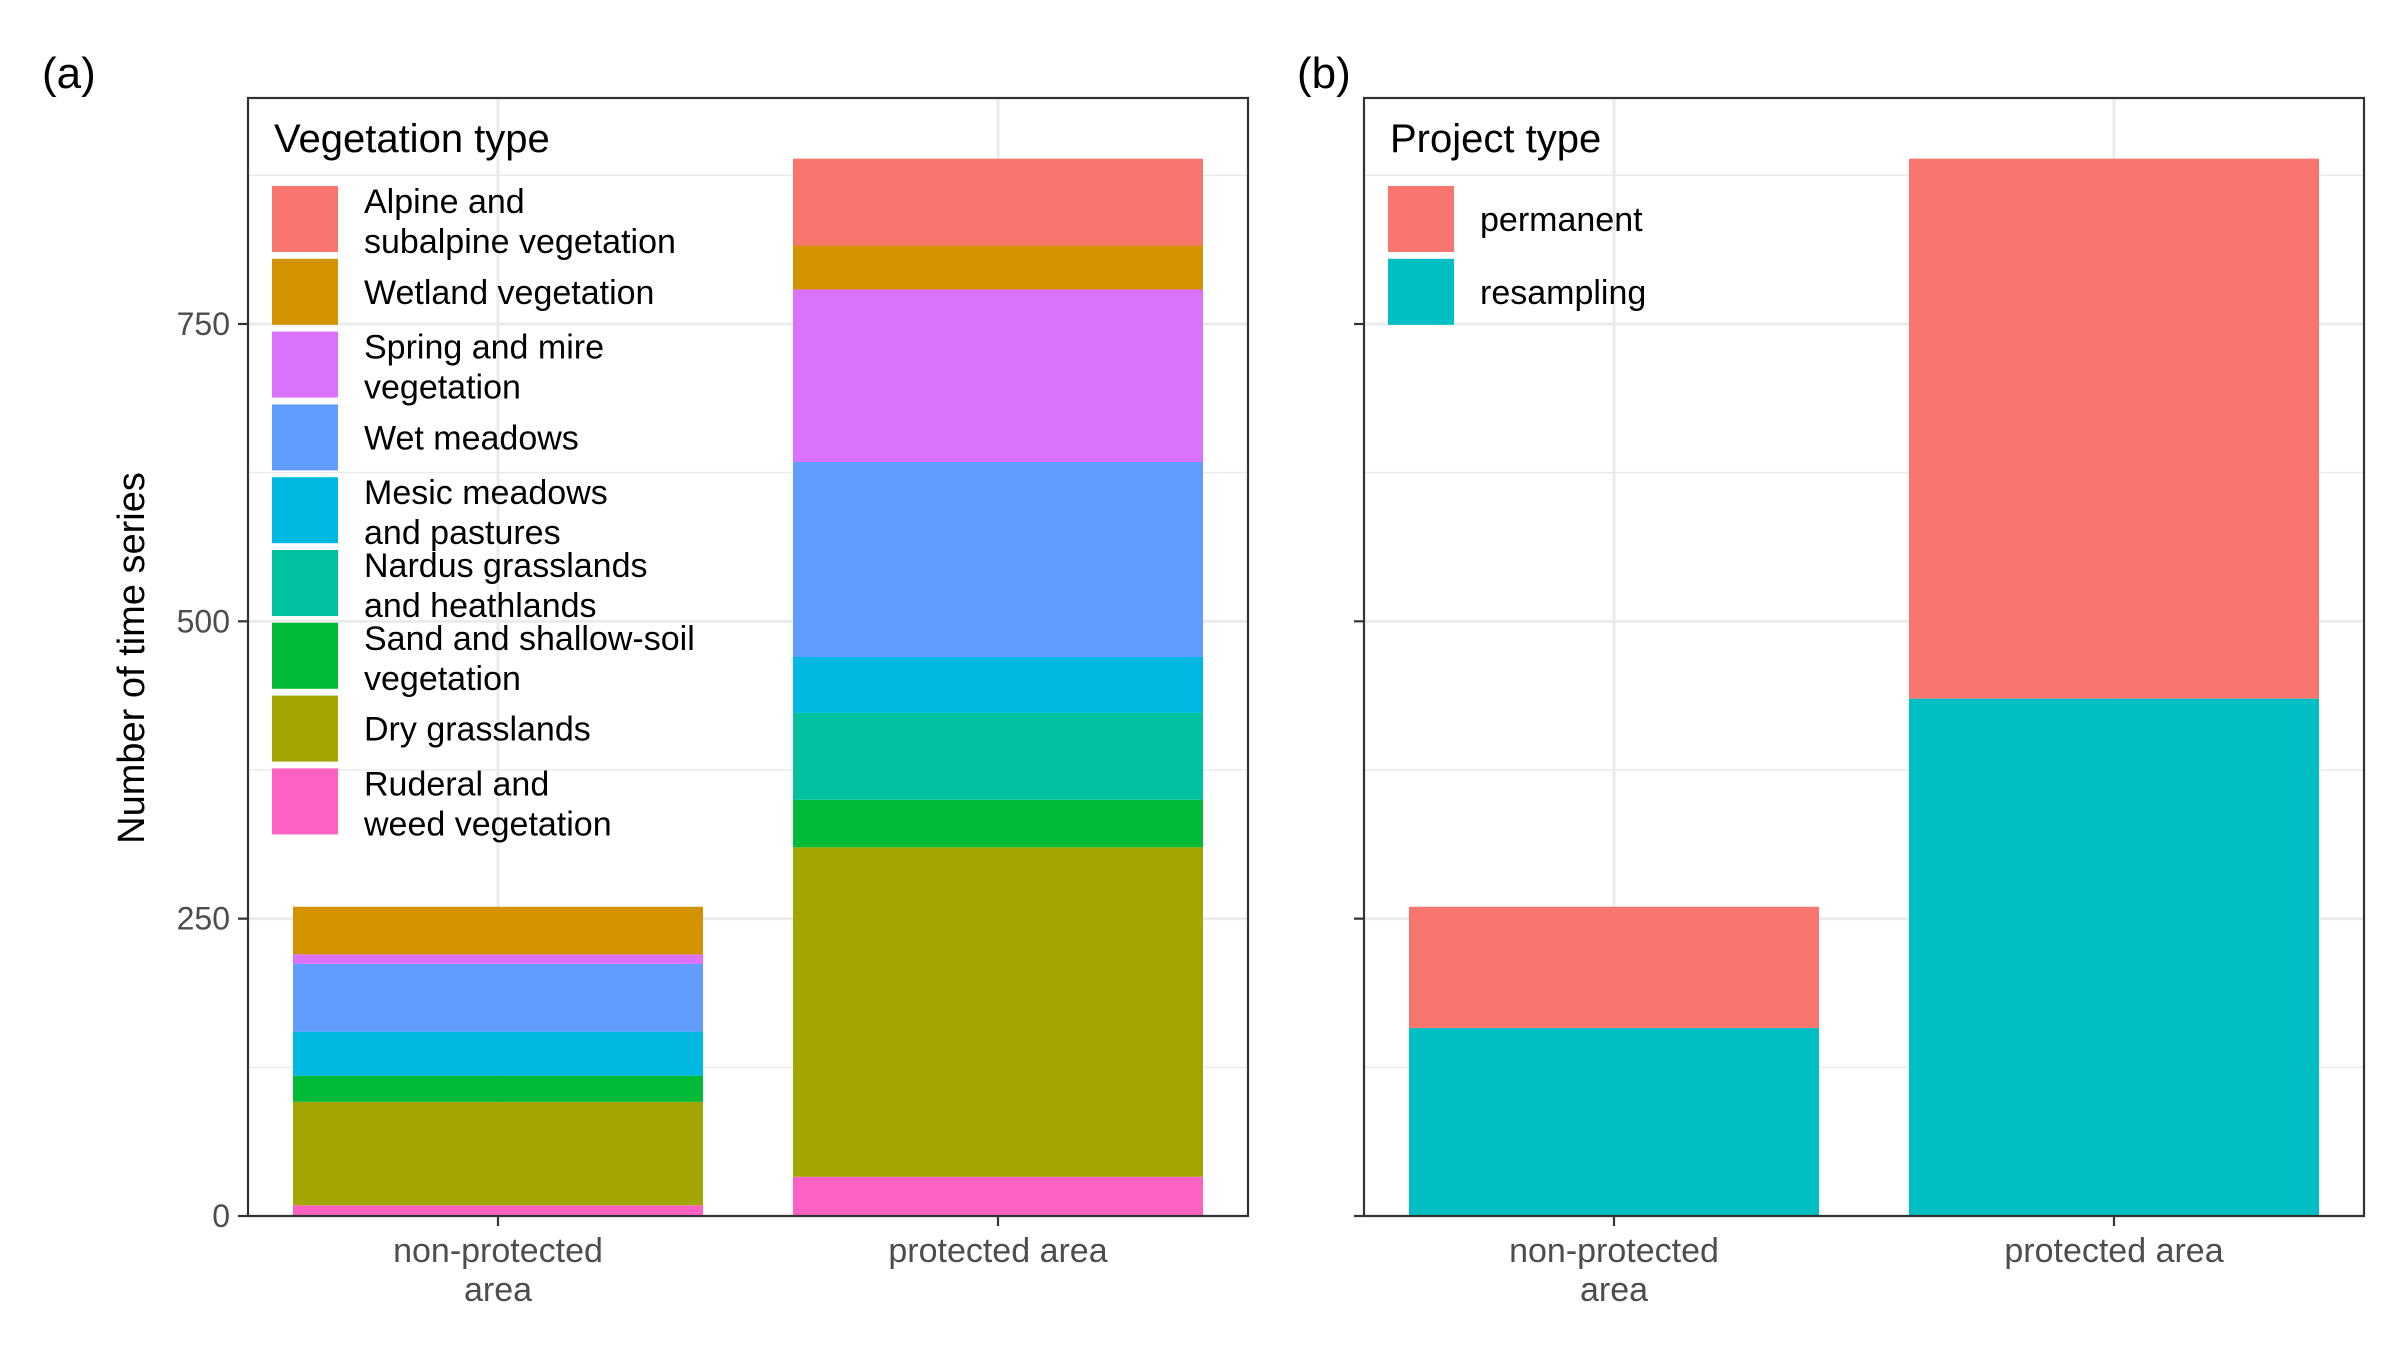 Image resolution: width=2400 pixels, height=1350 pixels. What do you see at coordinates (221, 1216) in the screenshot?
I see `y-tick-label: 0` at bounding box center [221, 1216].